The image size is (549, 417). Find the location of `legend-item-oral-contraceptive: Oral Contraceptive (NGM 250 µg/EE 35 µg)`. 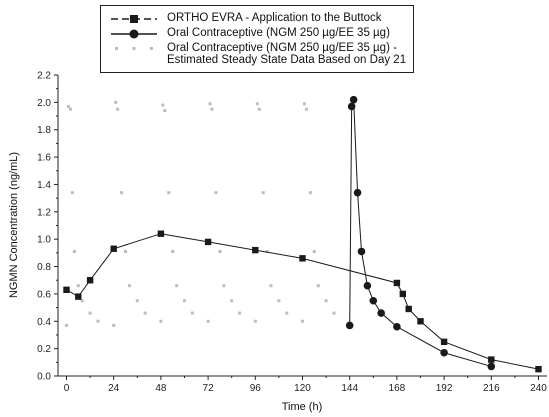

legend-item-oral-contraceptive: Oral Contraceptive (NGM 250 µg/EE 35 µg) is located at coordinates (257, 34).